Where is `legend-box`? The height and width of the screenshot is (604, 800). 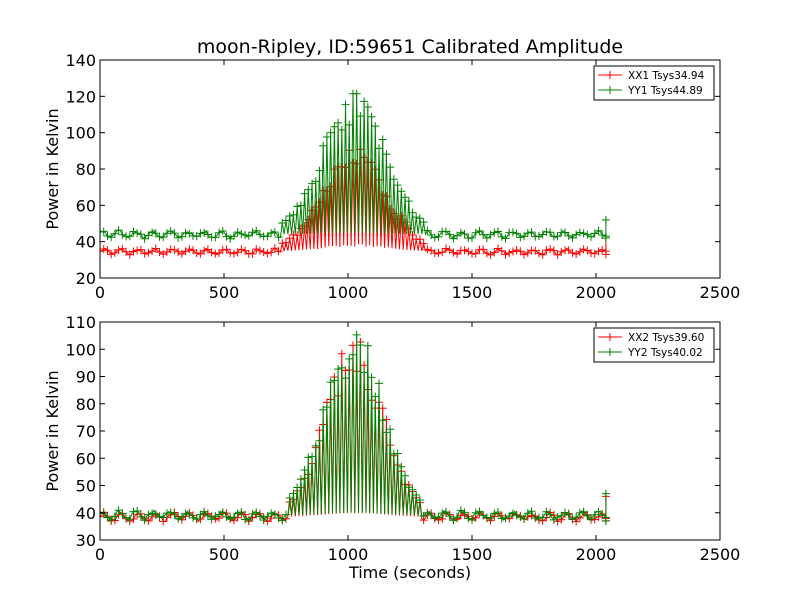 legend-box is located at coordinates (654, 83).